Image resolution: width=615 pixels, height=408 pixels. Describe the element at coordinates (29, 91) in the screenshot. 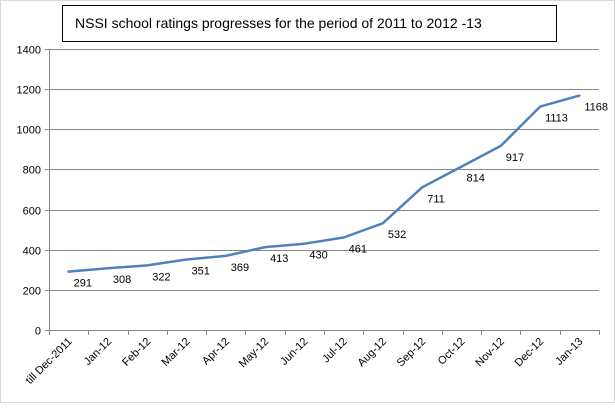

I see `y-tick-label: 1200` at that location.